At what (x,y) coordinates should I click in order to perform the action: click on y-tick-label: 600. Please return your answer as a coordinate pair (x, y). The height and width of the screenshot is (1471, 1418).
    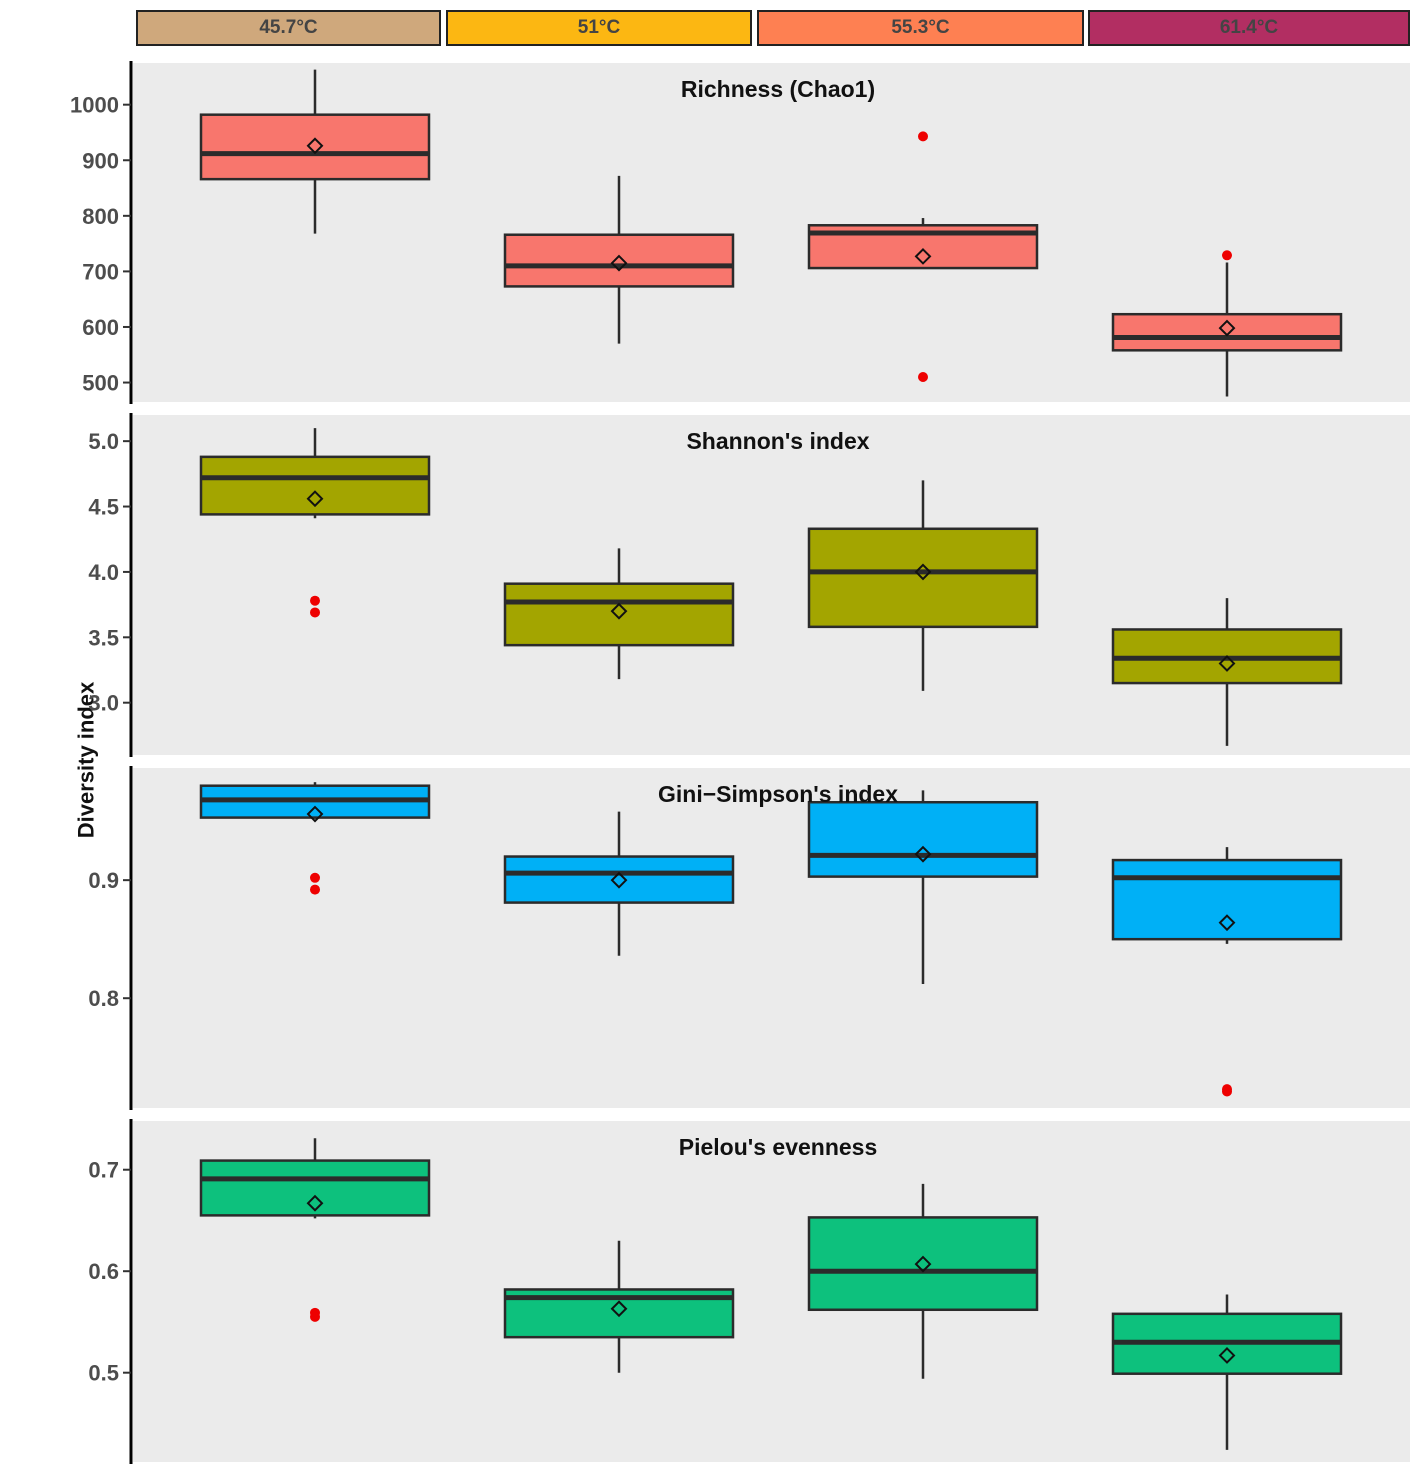
    Looking at the image, I should click on (100, 327).